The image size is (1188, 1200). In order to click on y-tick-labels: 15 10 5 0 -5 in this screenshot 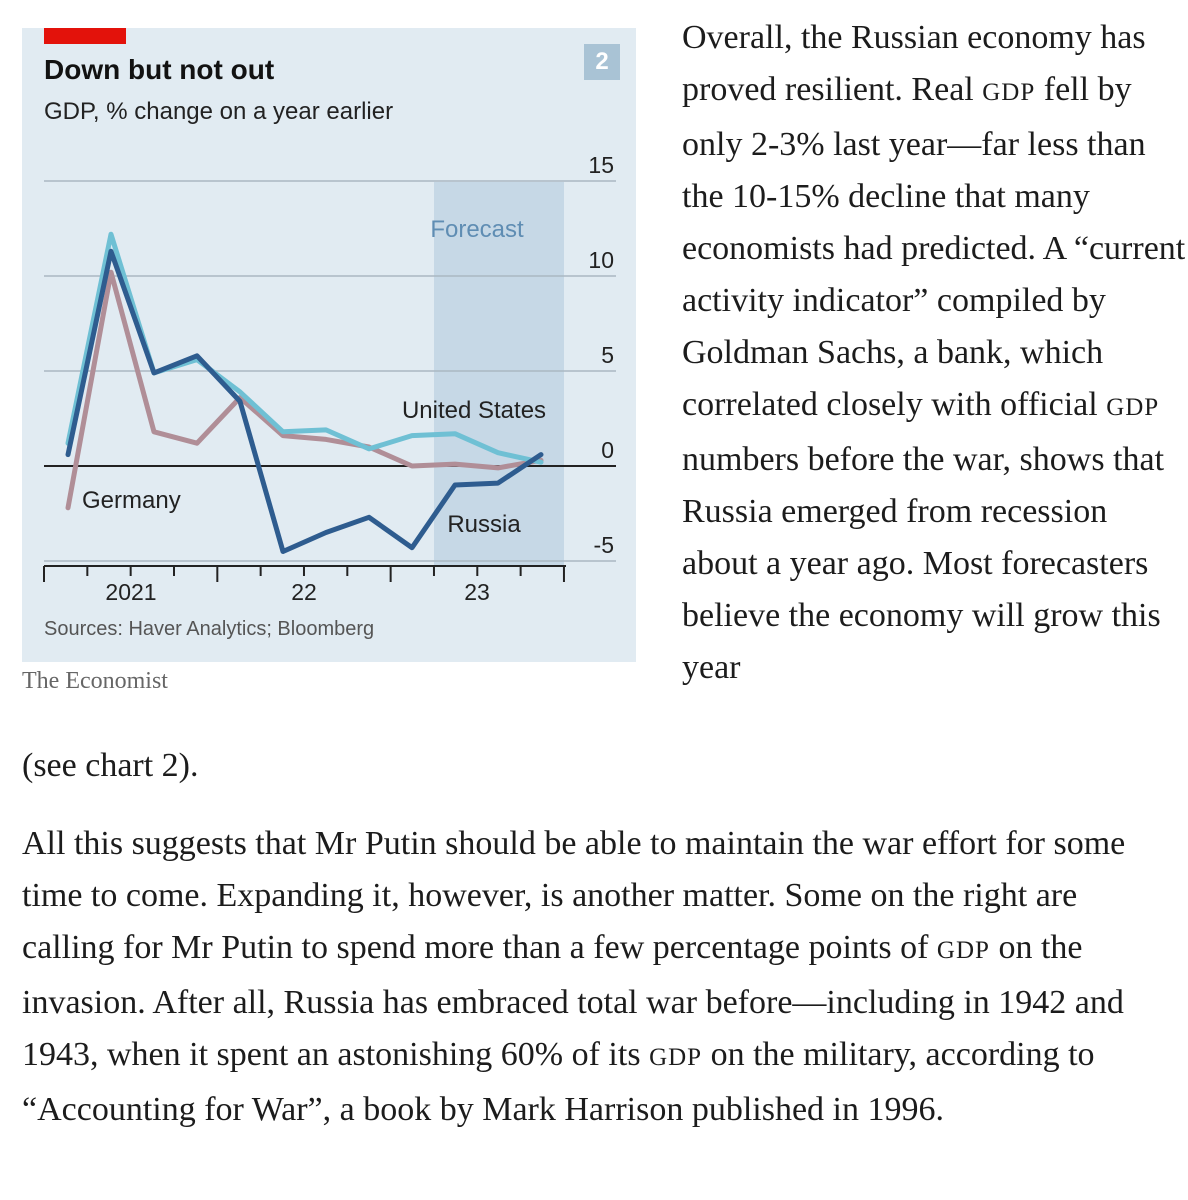, I will do `click(601, 355)`.